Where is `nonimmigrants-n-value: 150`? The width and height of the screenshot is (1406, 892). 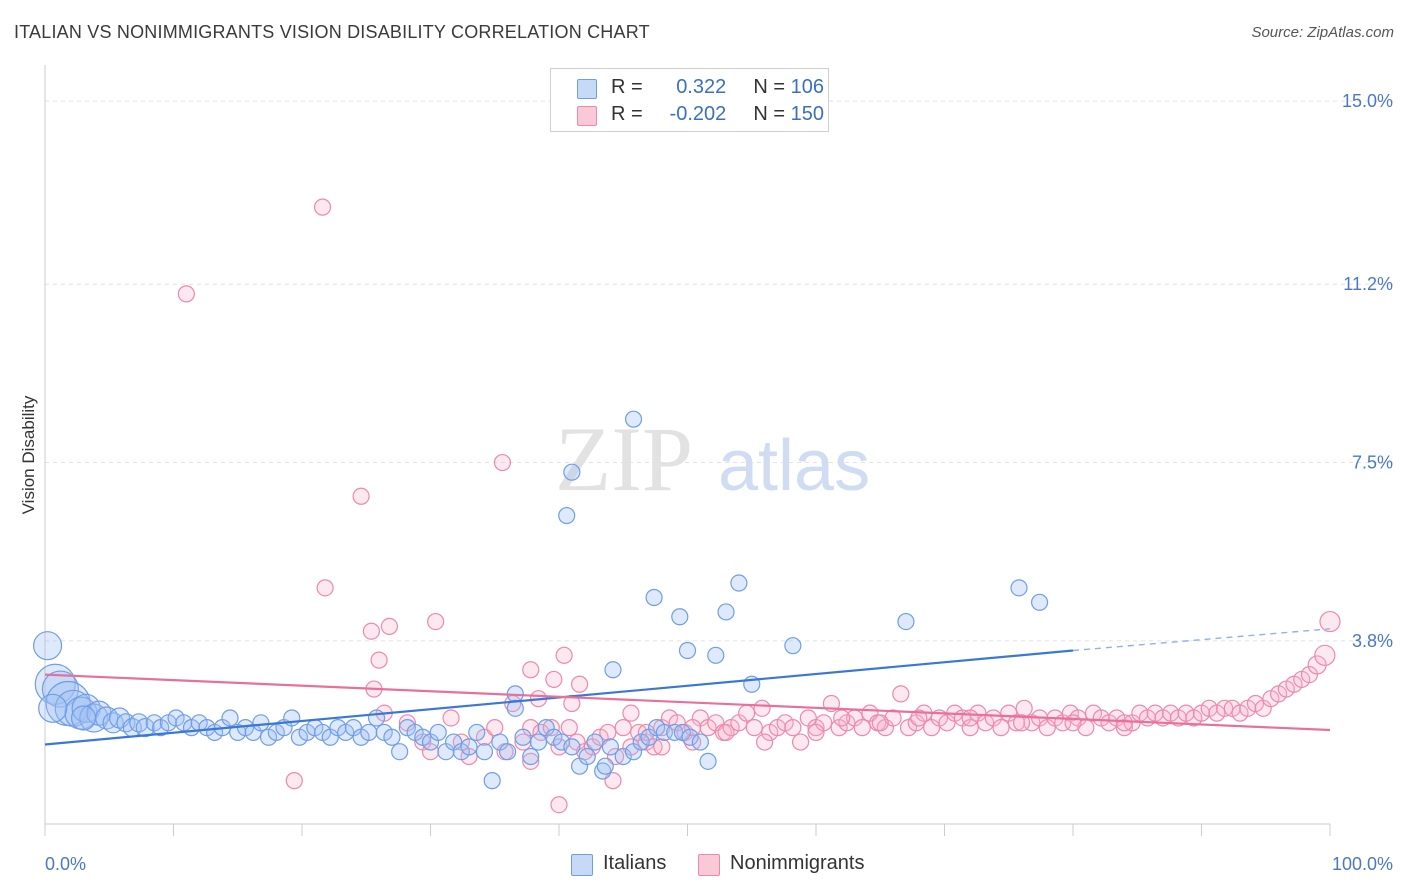 nonimmigrants-n-value: 150 is located at coordinates (807, 114).